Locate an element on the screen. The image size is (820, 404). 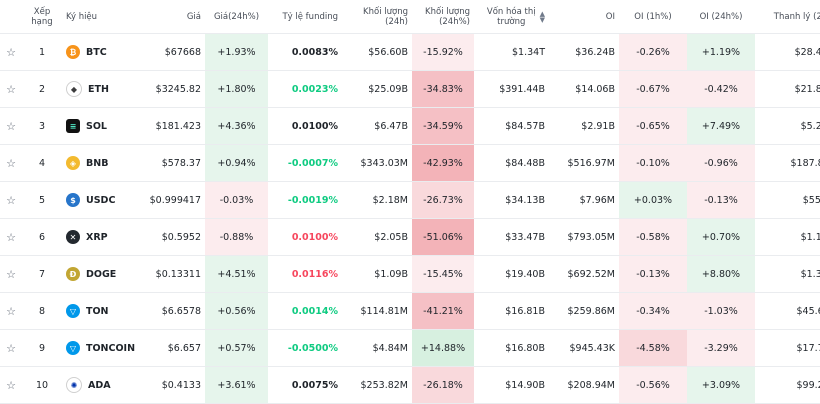
open-interest-cell: $7.96M is located at coordinates (584, 200).